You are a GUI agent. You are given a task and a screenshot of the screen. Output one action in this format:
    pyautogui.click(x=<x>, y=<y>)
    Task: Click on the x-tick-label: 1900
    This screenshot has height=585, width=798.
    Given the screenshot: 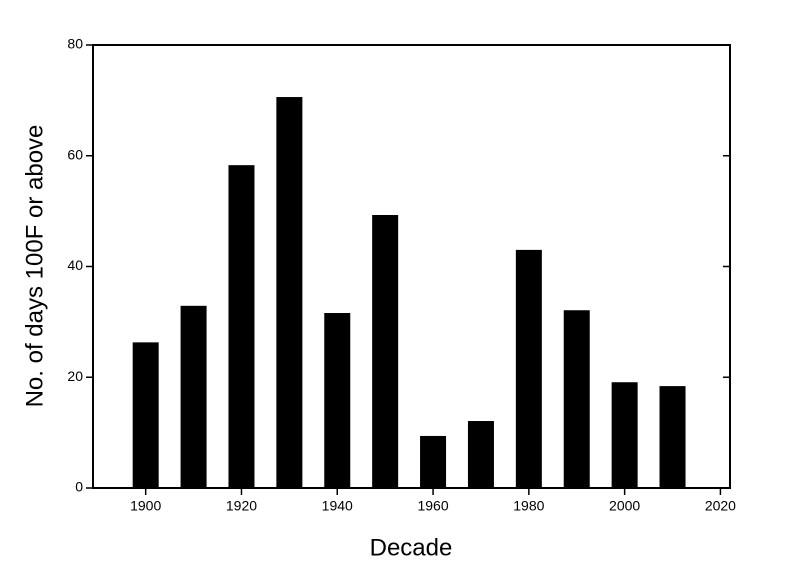 What is the action you would take?
    pyautogui.click(x=145, y=506)
    